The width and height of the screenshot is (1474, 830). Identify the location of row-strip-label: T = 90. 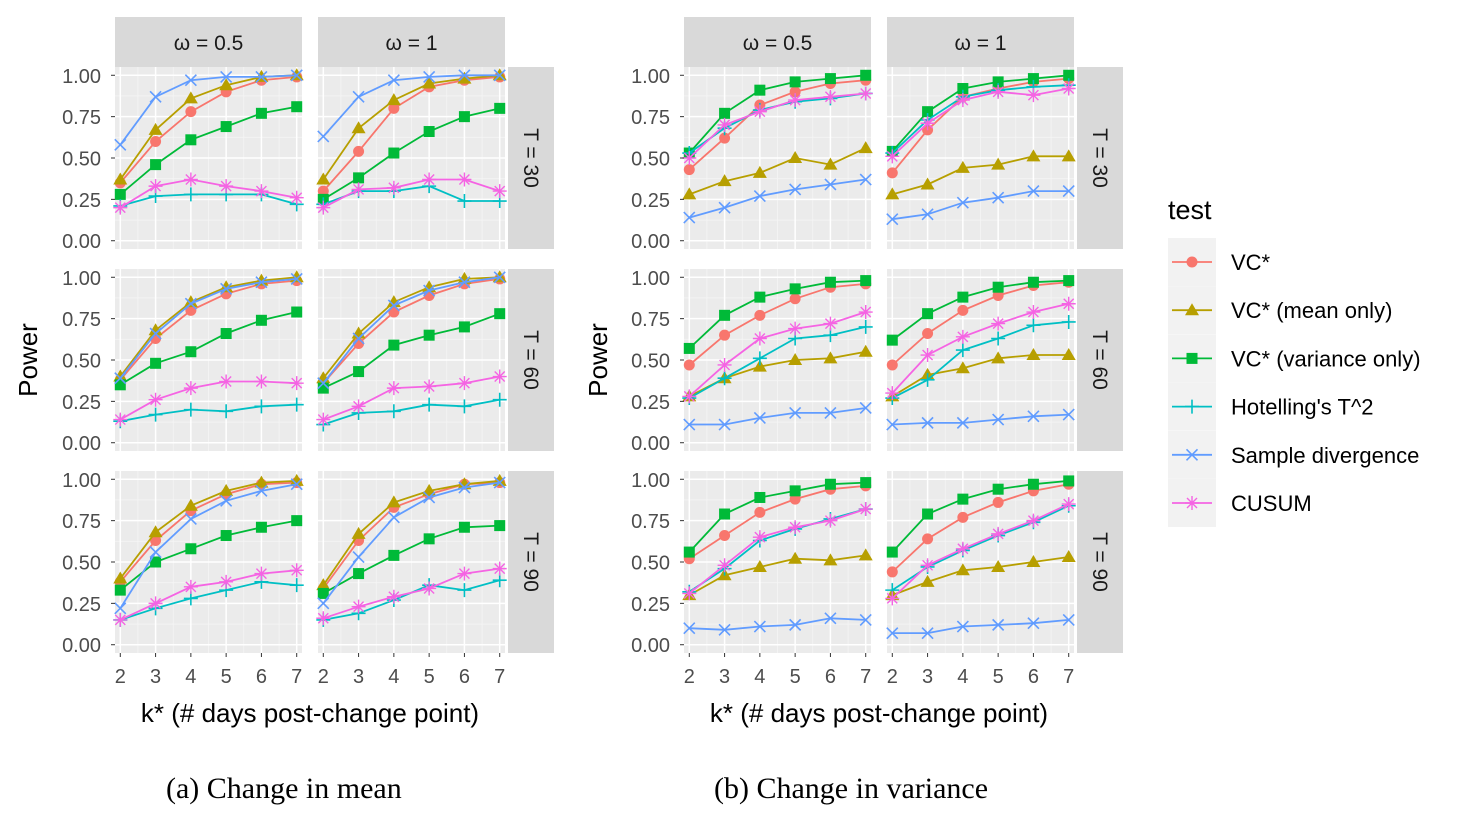
(1099, 562).